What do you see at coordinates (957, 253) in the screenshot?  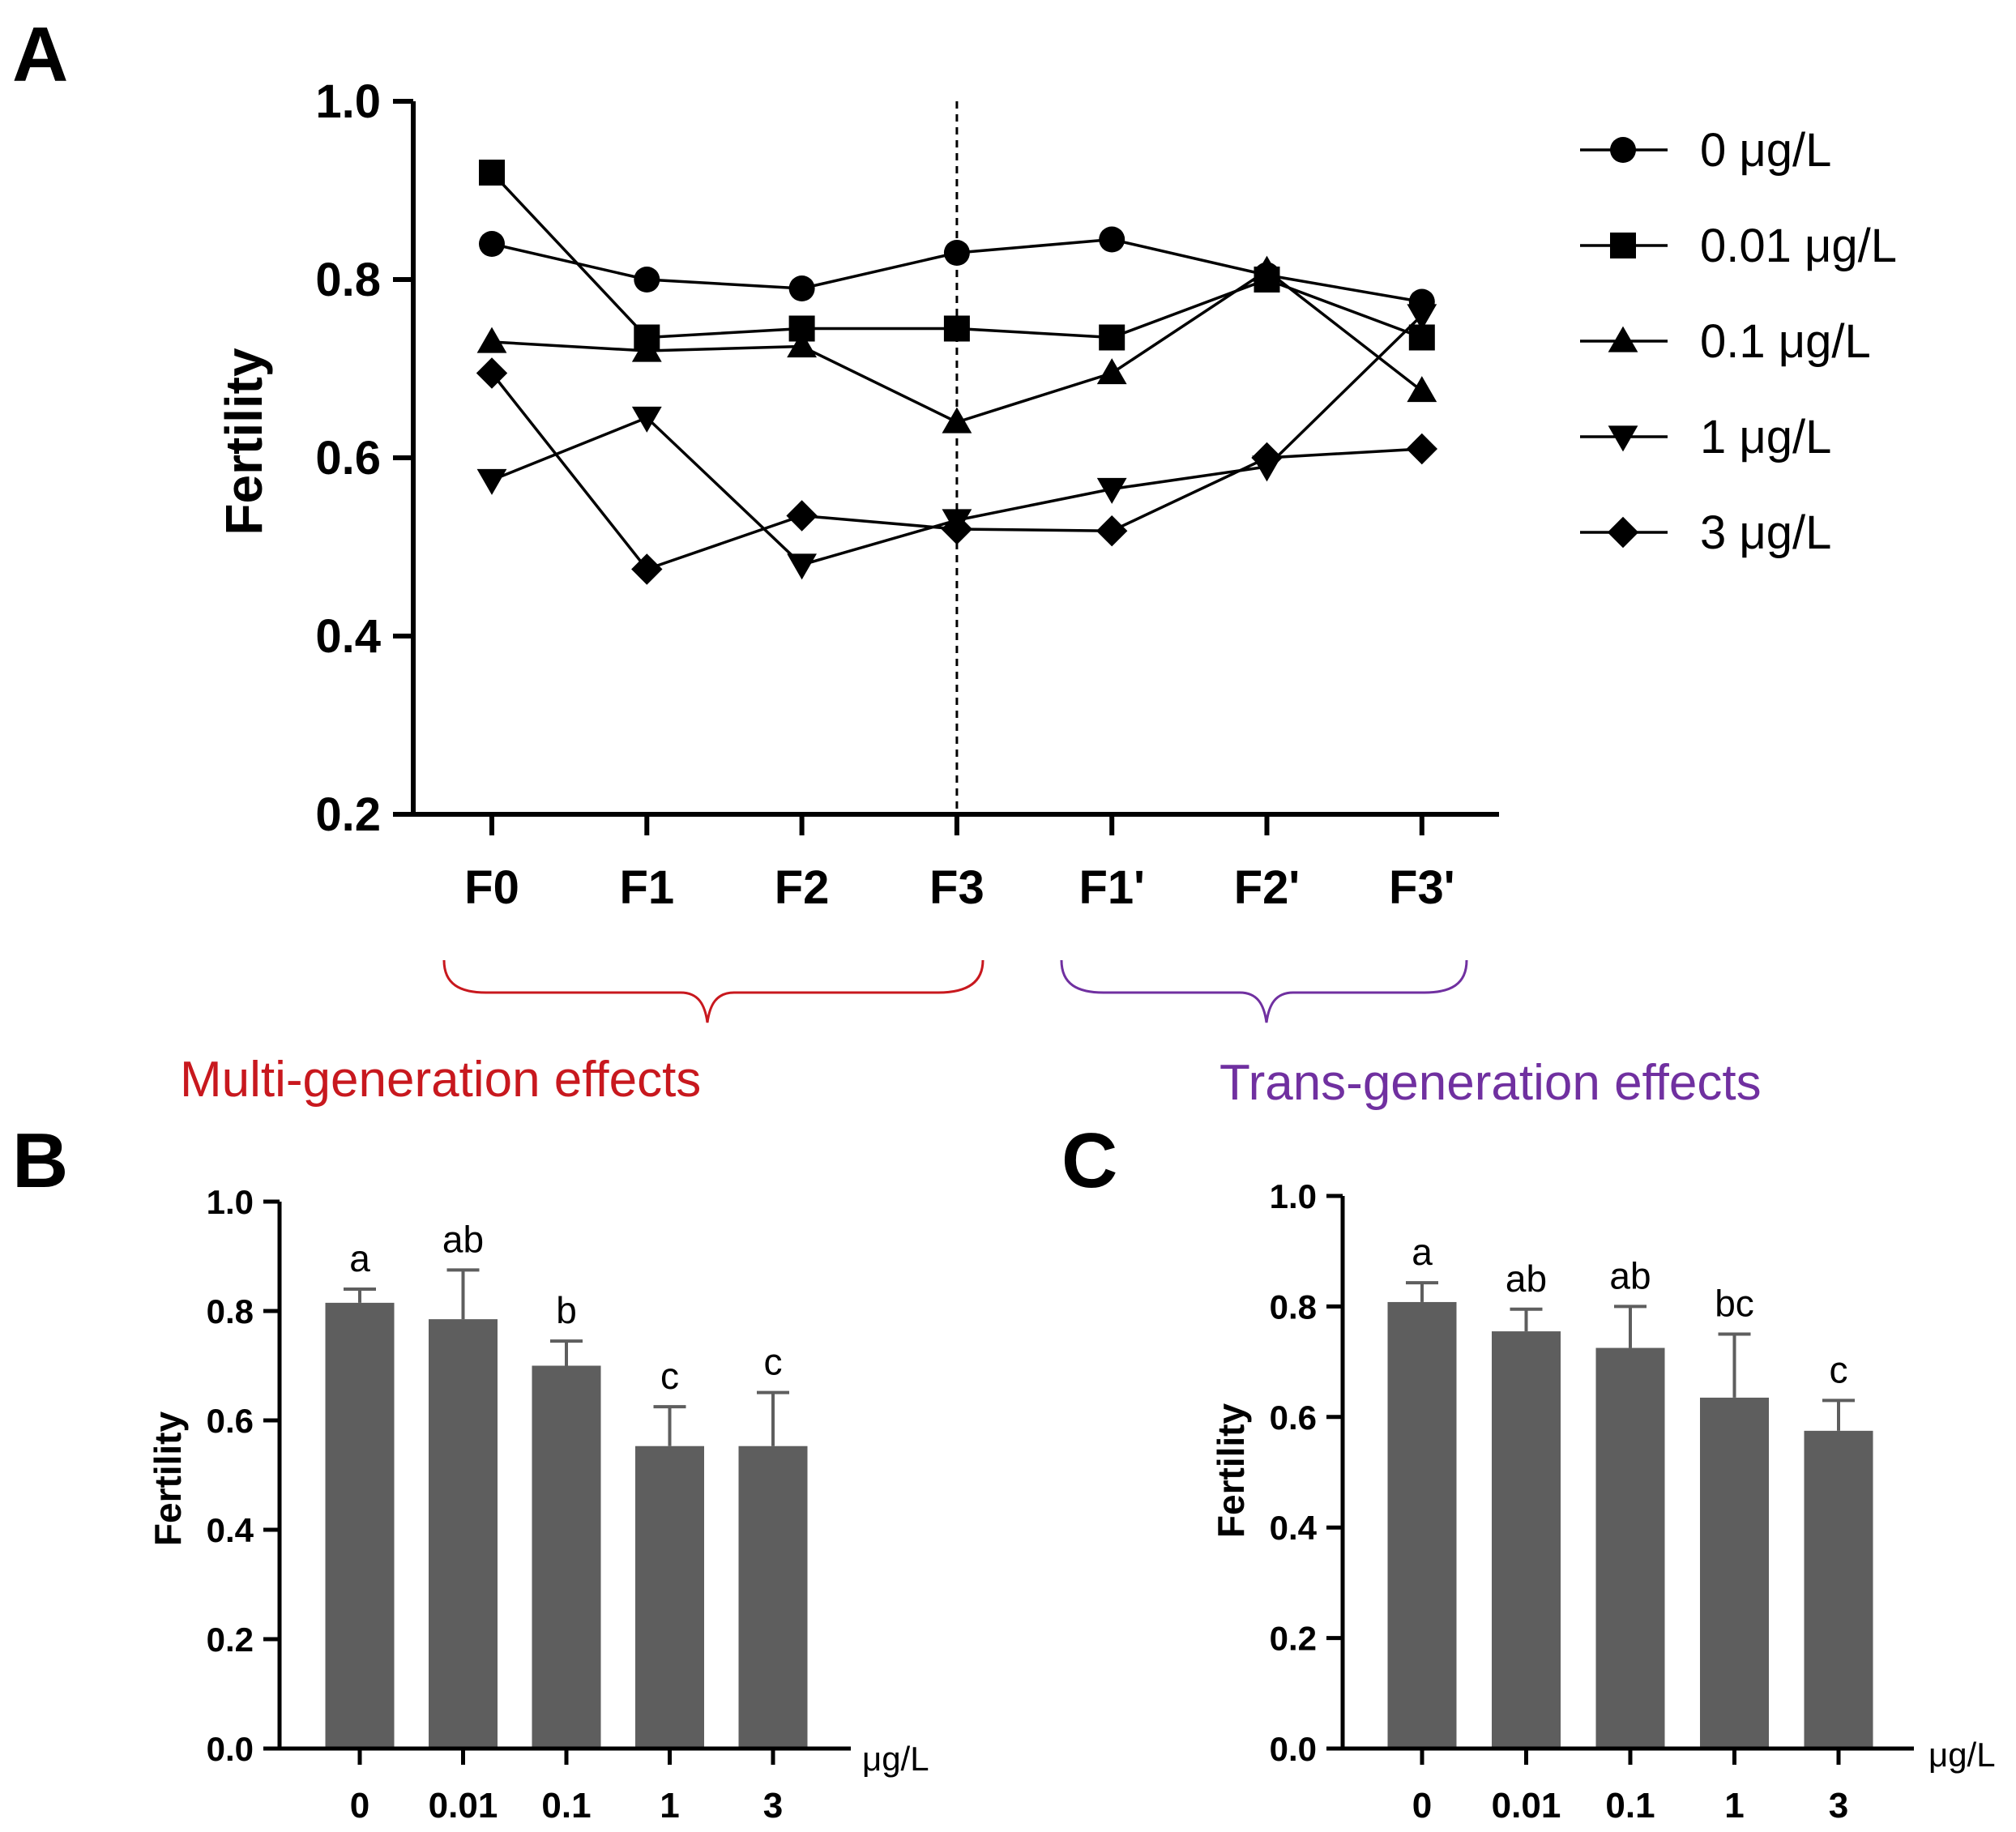 I see `data-point-0-g-l-f3` at bounding box center [957, 253].